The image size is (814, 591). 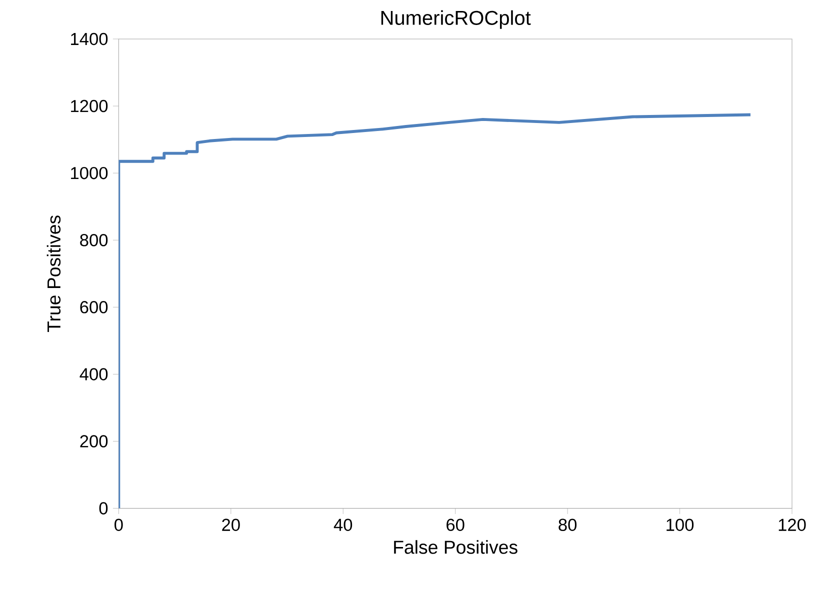 I want to click on x-axis-title: False Positives, so click(x=456, y=547).